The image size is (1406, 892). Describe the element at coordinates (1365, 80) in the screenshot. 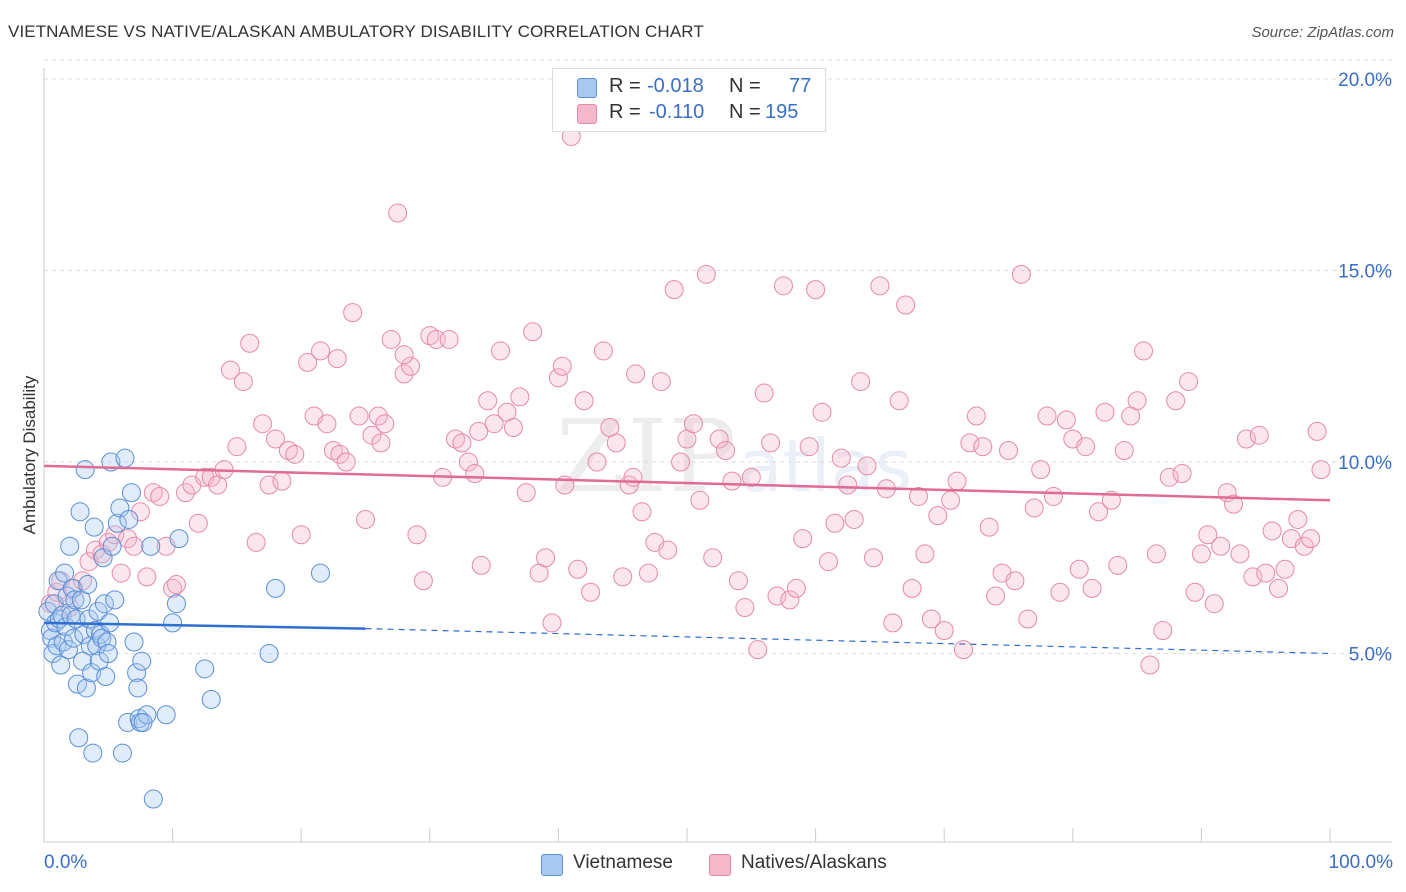

I see `y-tick-label: 20.0%` at that location.